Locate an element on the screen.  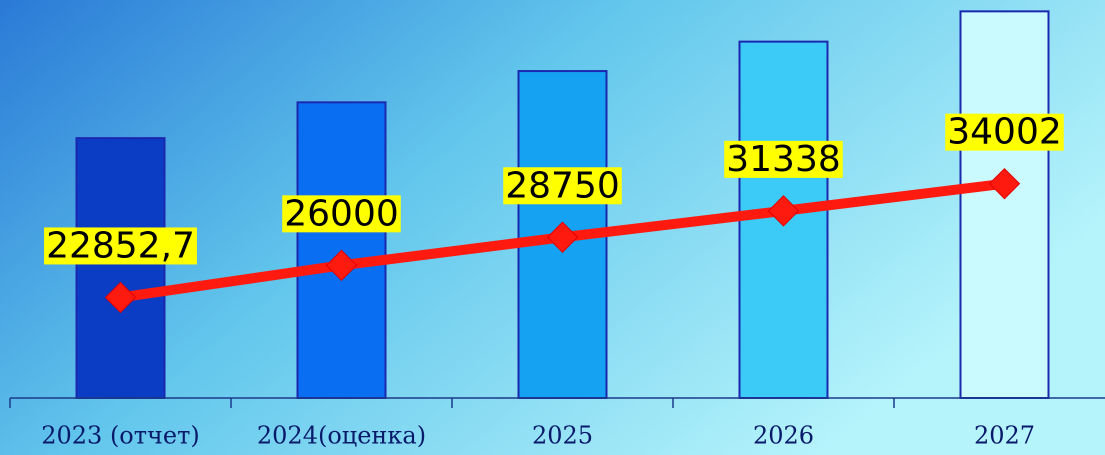
data-label: 31338 is located at coordinates (783, 159).